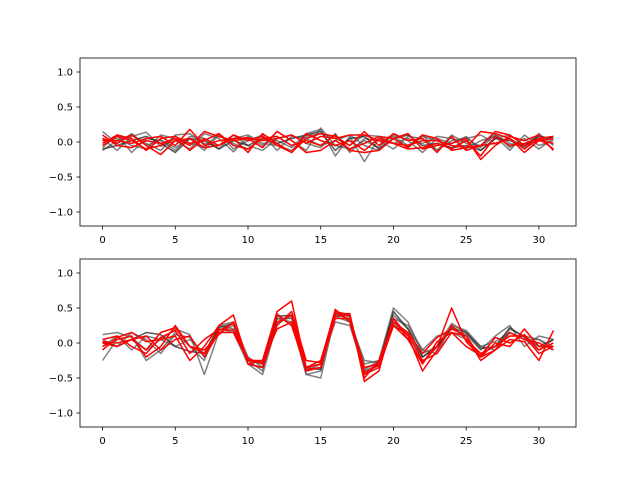 The height and width of the screenshot is (480, 640). Describe the element at coordinates (102, 240) in the screenshot. I see `top-x-tick-label: 0` at that location.